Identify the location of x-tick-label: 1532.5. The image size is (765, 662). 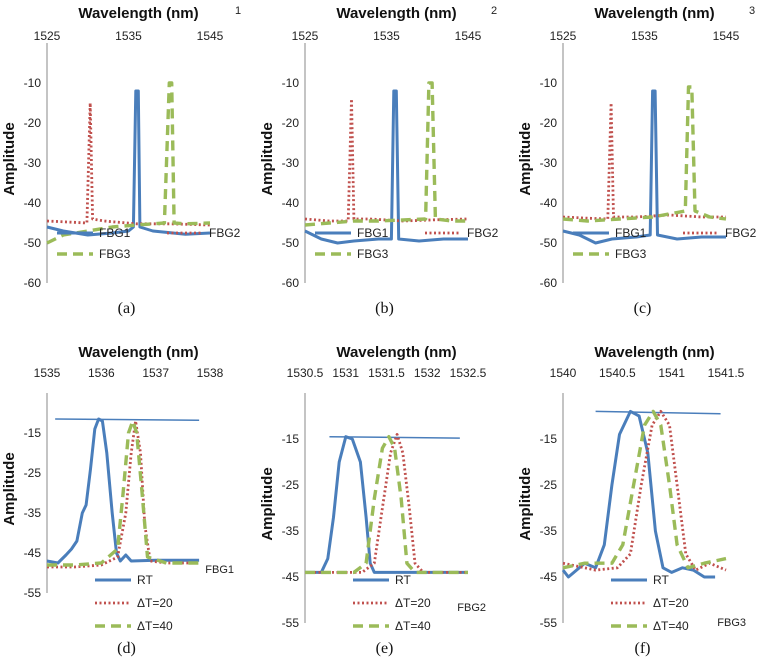
(468, 373).